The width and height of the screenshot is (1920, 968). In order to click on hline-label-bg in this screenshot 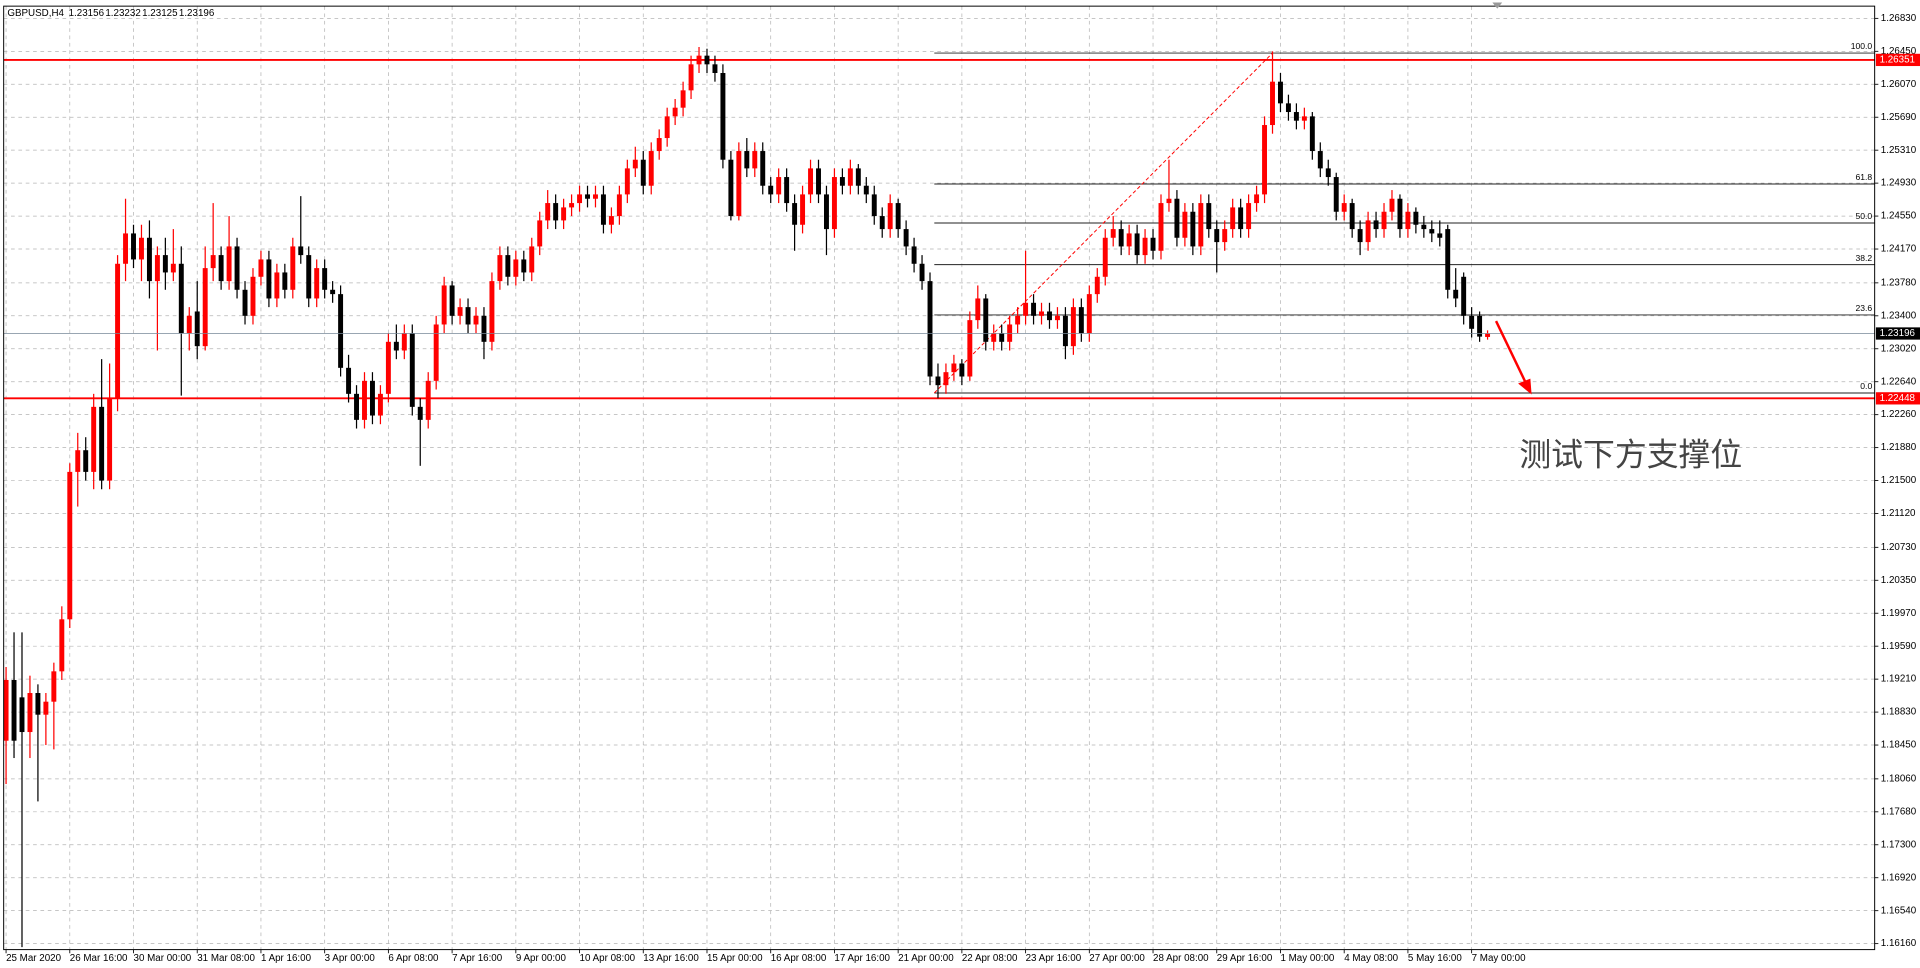, I will do `click(1897, 398)`.